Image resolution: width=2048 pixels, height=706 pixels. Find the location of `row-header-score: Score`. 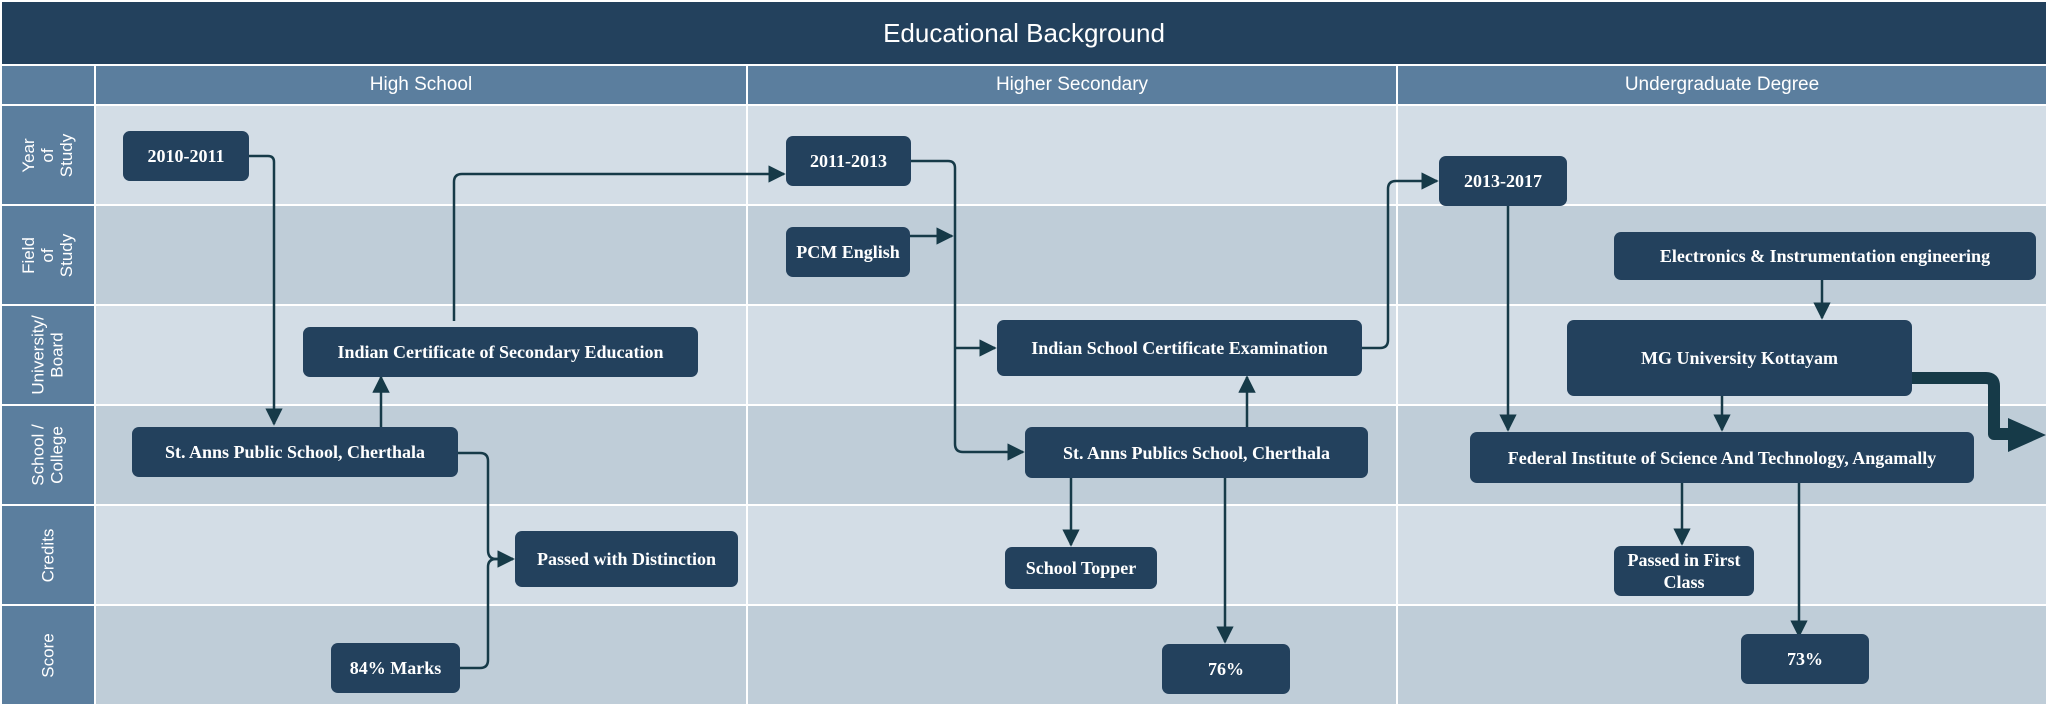

row-header-score: Score is located at coordinates (48, 655).